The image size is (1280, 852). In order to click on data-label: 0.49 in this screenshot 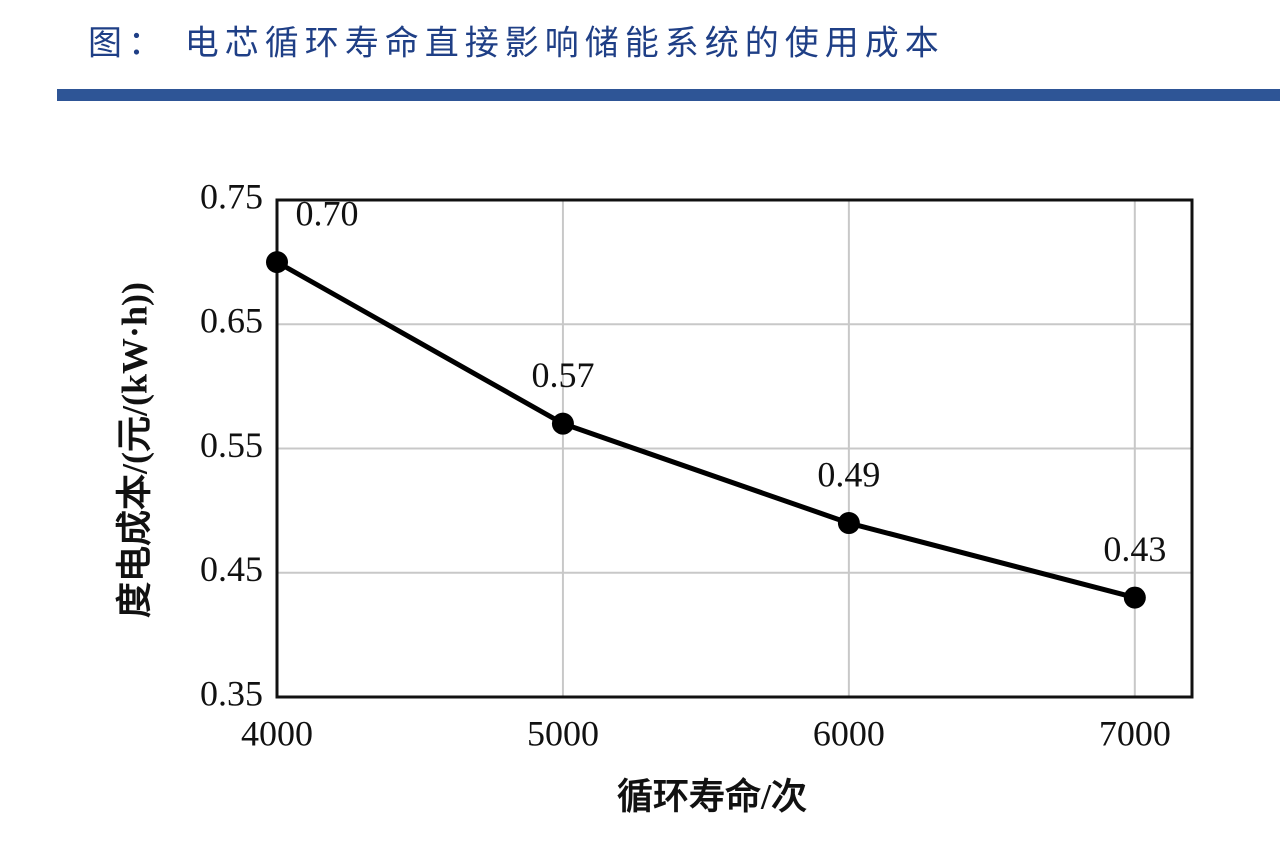, I will do `click(848, 474)`.